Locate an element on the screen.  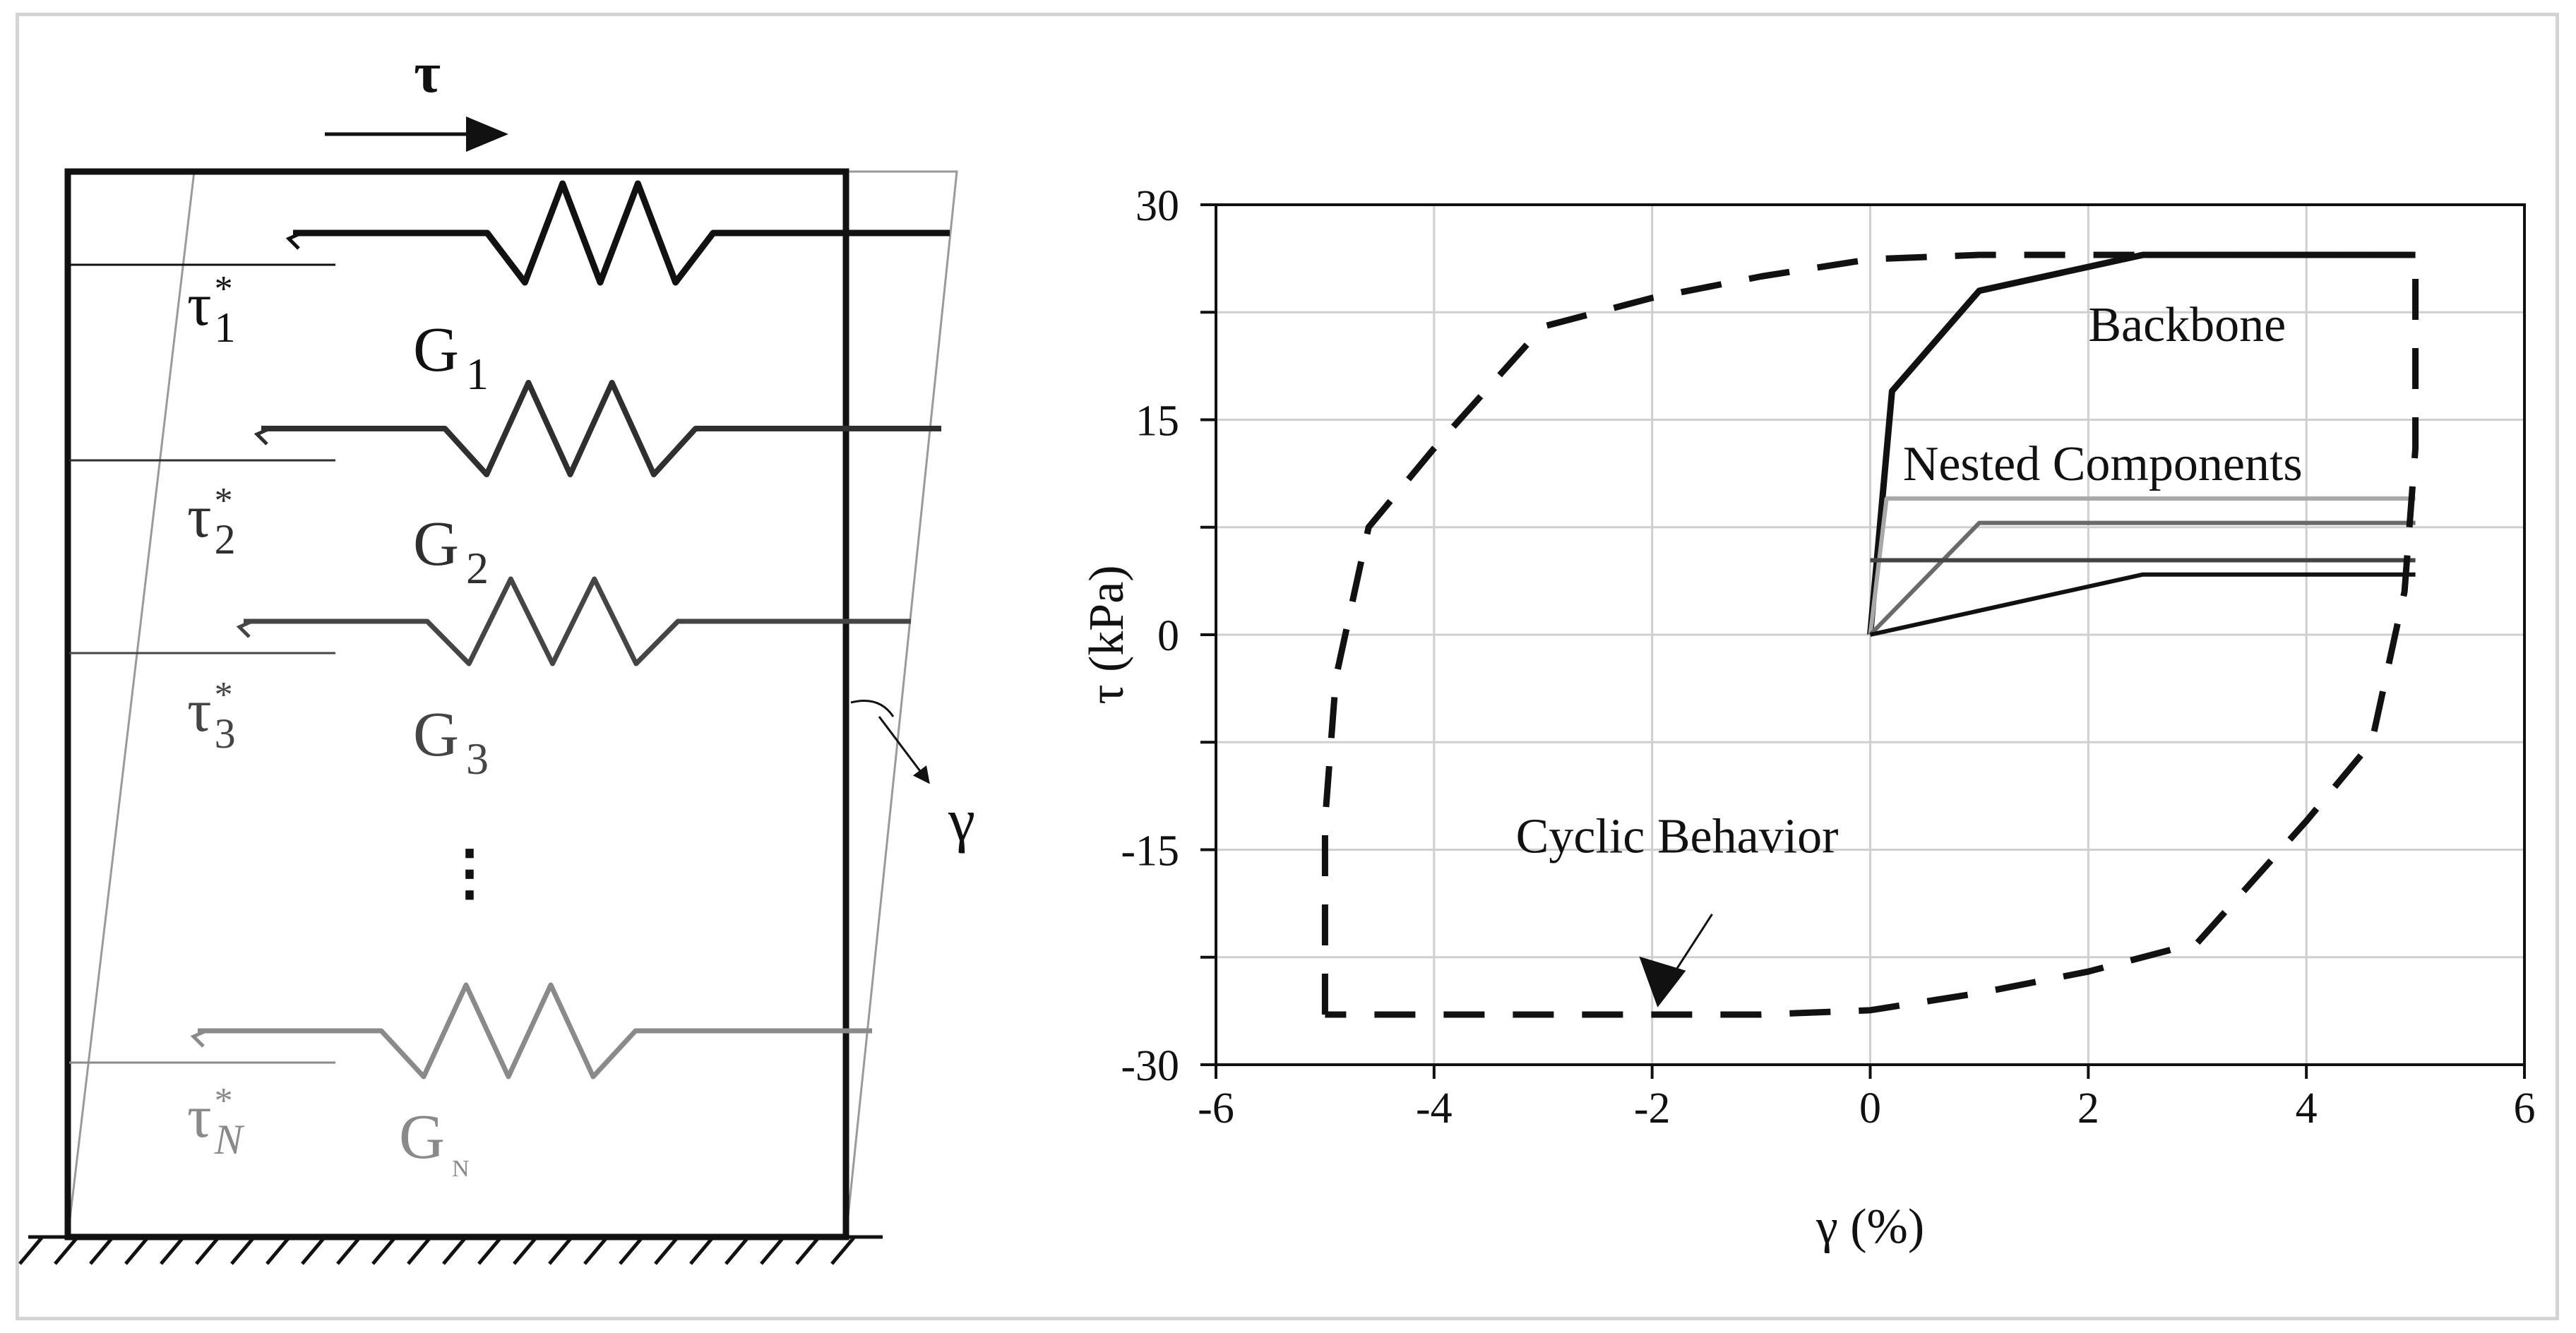
cyclic-behavior-pointer is located at coordinates (1676, 961).